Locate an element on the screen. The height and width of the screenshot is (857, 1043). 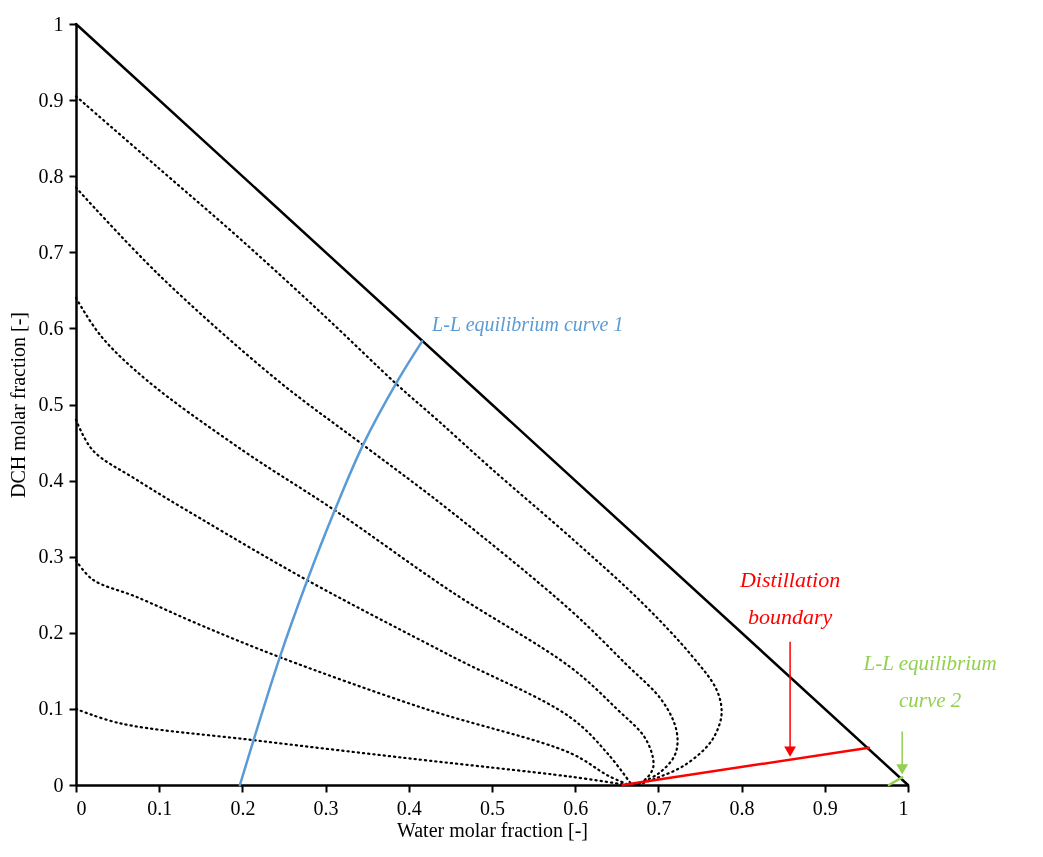
x-axis-title: Water molar fraction [-] is located at coordinates (492, 829).